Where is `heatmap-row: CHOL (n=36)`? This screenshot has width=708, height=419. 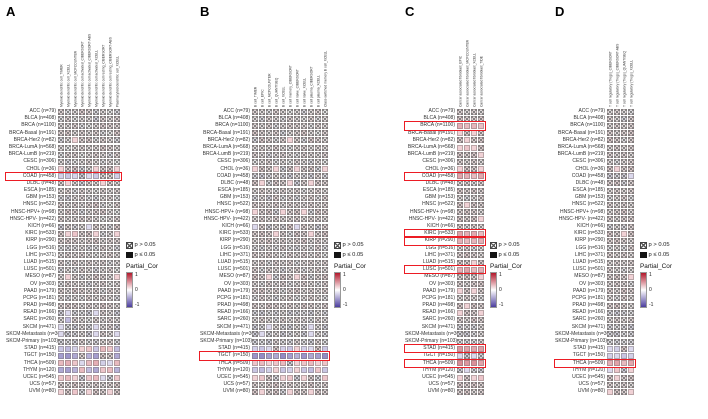 heatmap-row: CHOL (n=36) is located at coordinates (264, 169).